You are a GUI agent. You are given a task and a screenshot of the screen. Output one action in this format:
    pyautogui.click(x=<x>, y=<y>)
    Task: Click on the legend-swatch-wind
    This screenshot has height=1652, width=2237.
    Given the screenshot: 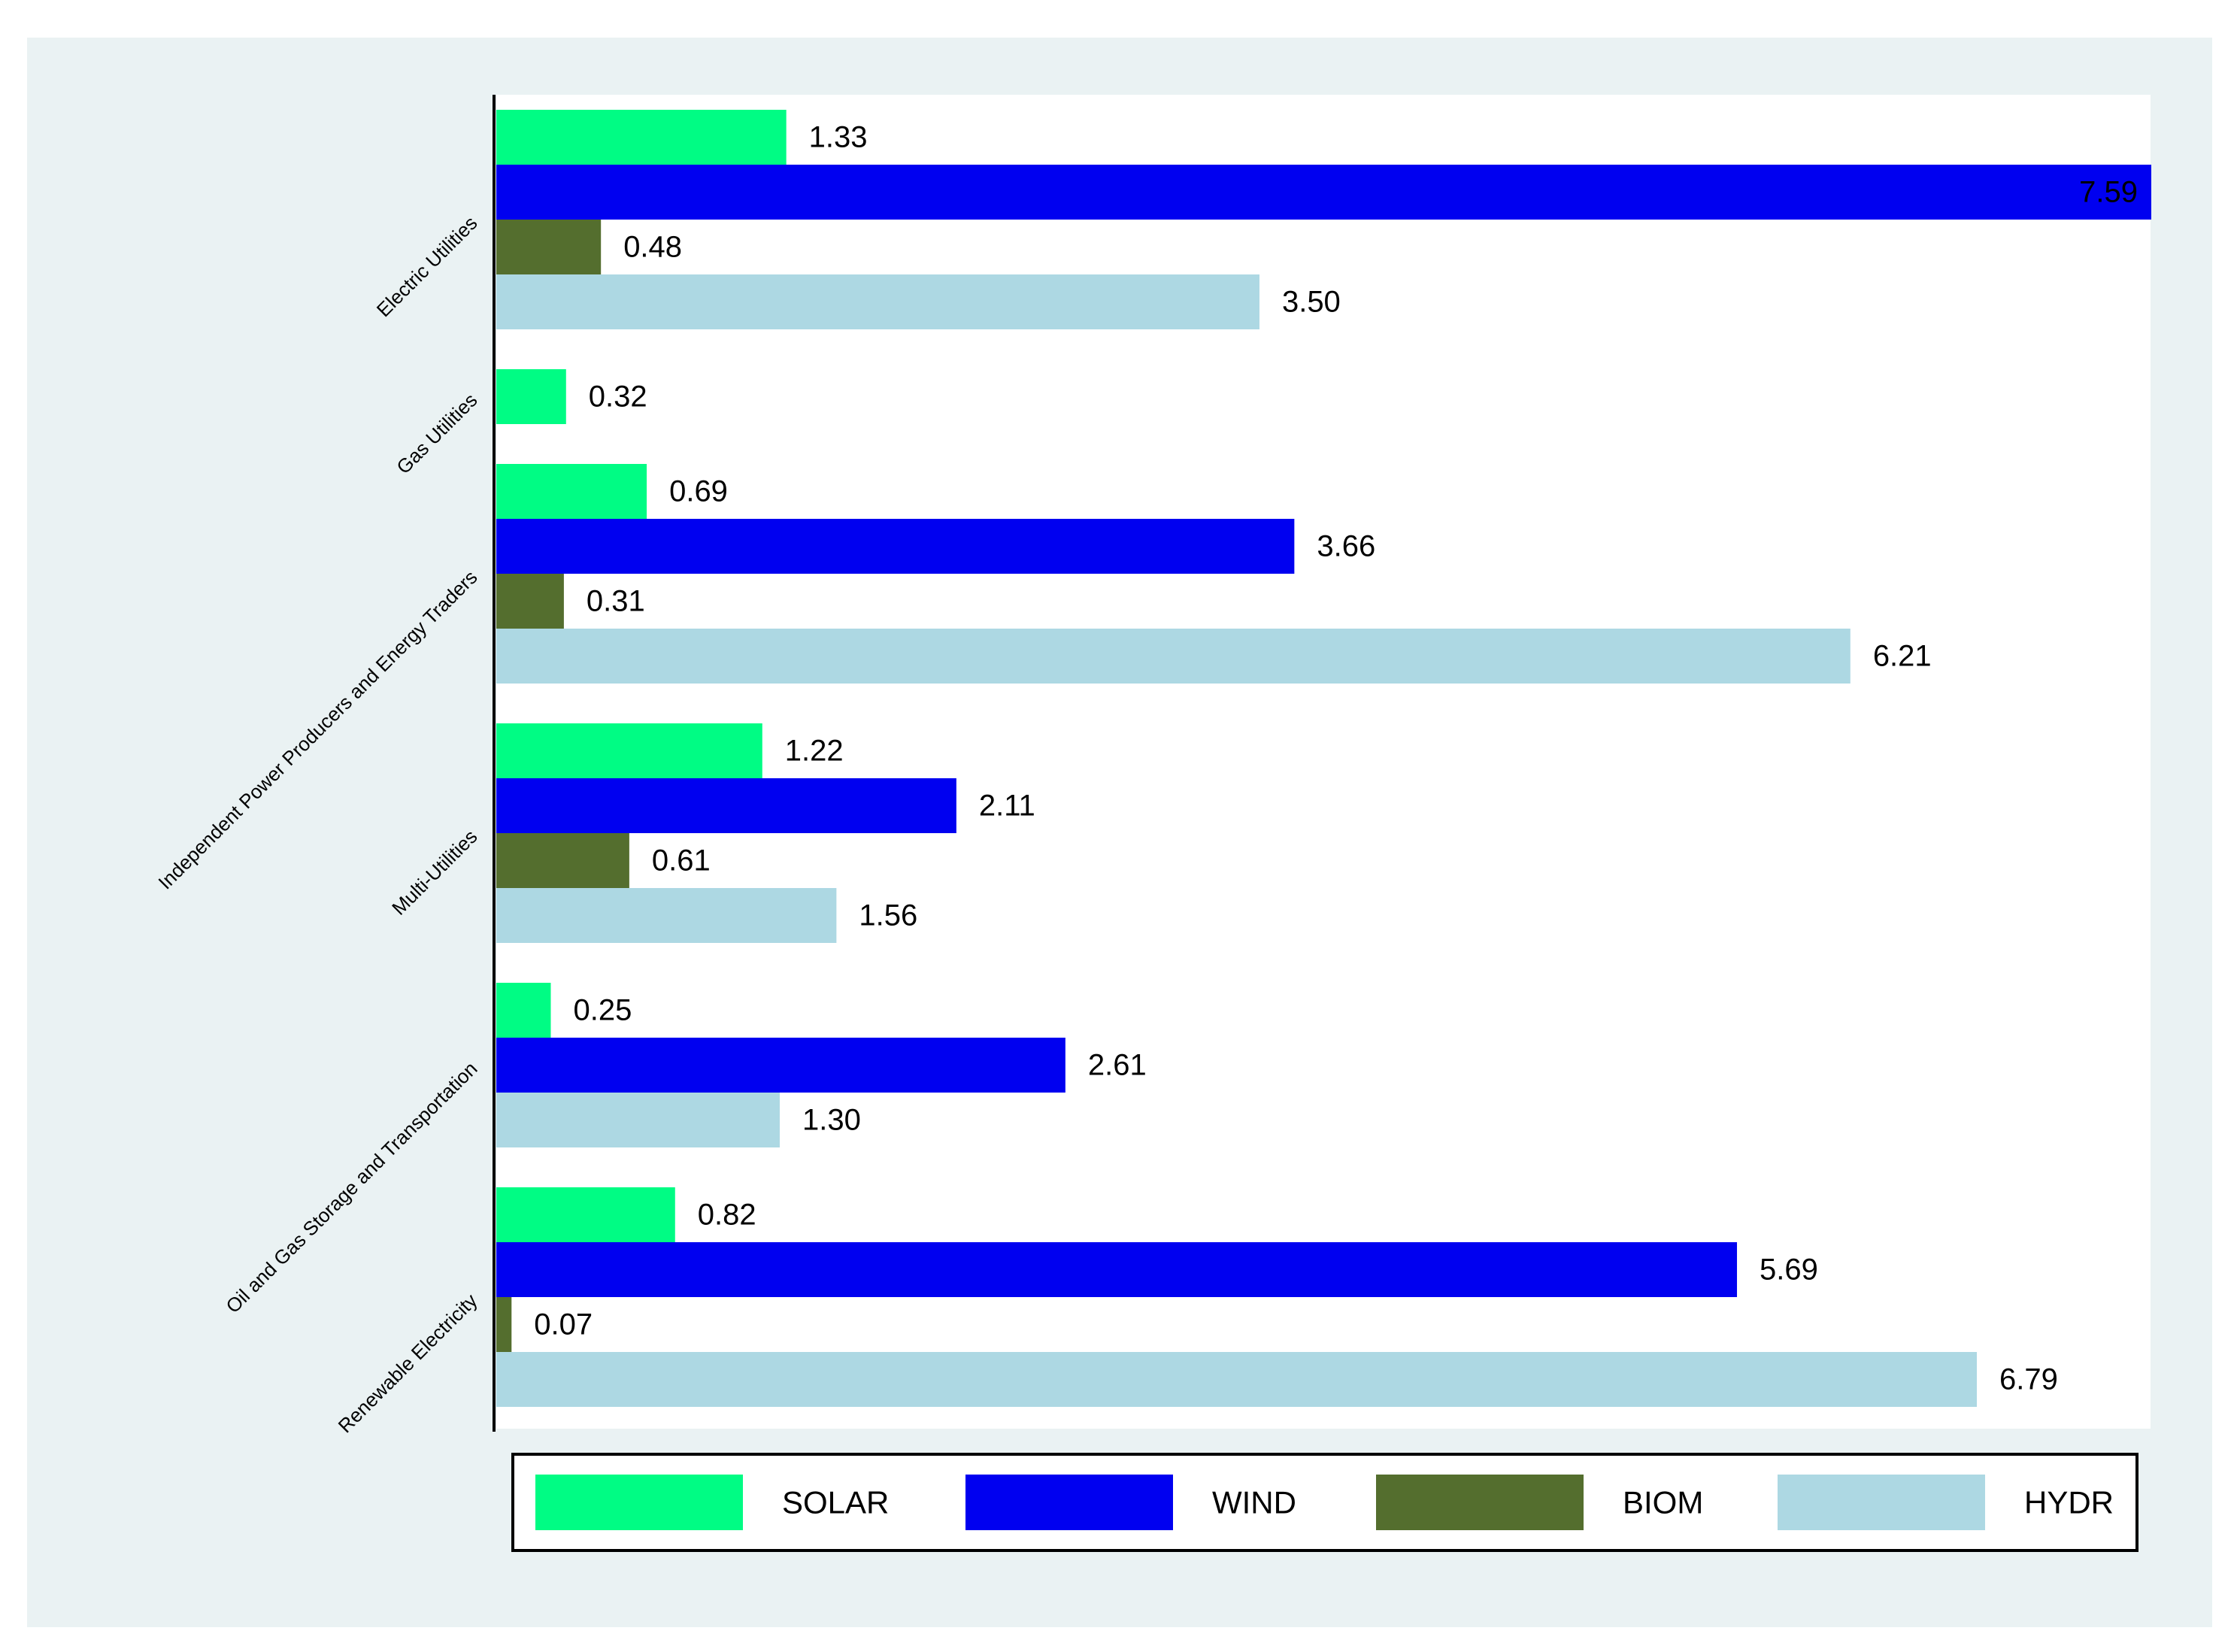 What is the action you would take?
    pyautogui.click(x=1069, y=1502)
    